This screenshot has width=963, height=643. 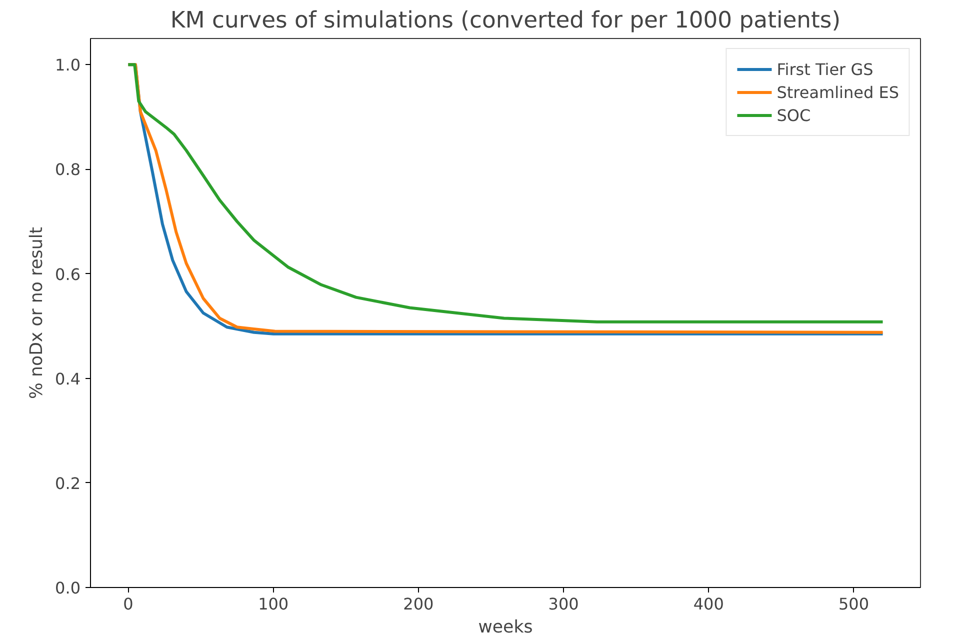 What do you see at coordinates (68, 274) in the screenshot?
I see `y-tick-label: 0.6` at bounding box center [68, 274].